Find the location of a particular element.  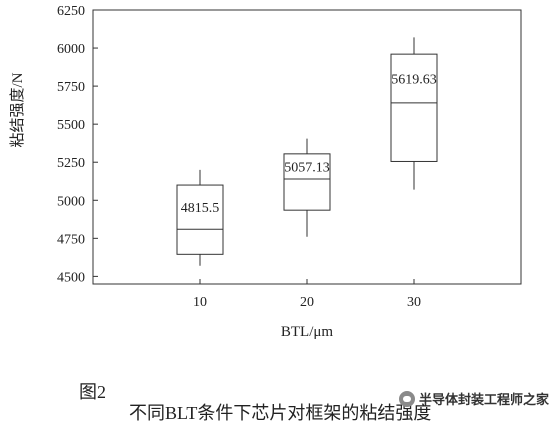

box-value-label: 5057.13 is located at coordinates (307, 167).